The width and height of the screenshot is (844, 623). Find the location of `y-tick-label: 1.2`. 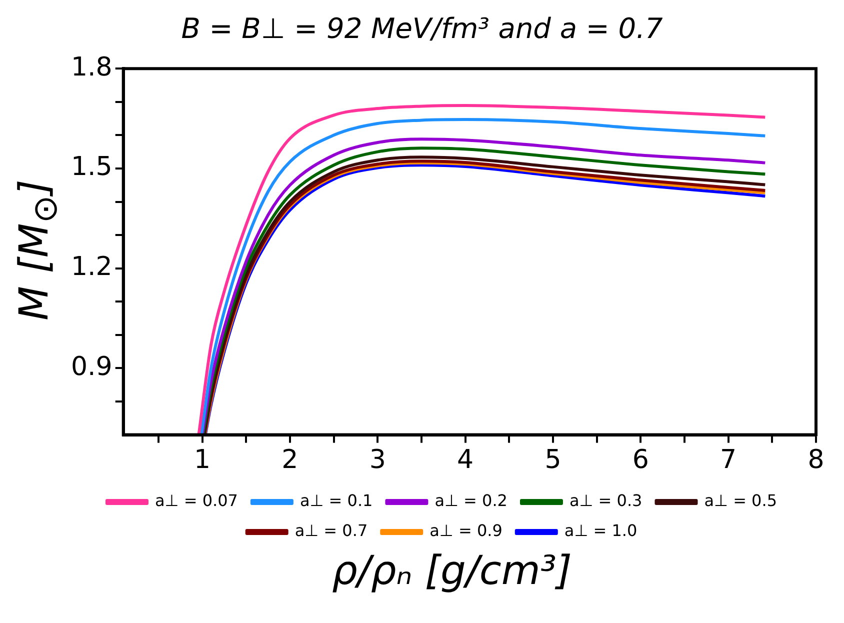

y-tick-label: 1.2 is located at coordinates (91, 267).